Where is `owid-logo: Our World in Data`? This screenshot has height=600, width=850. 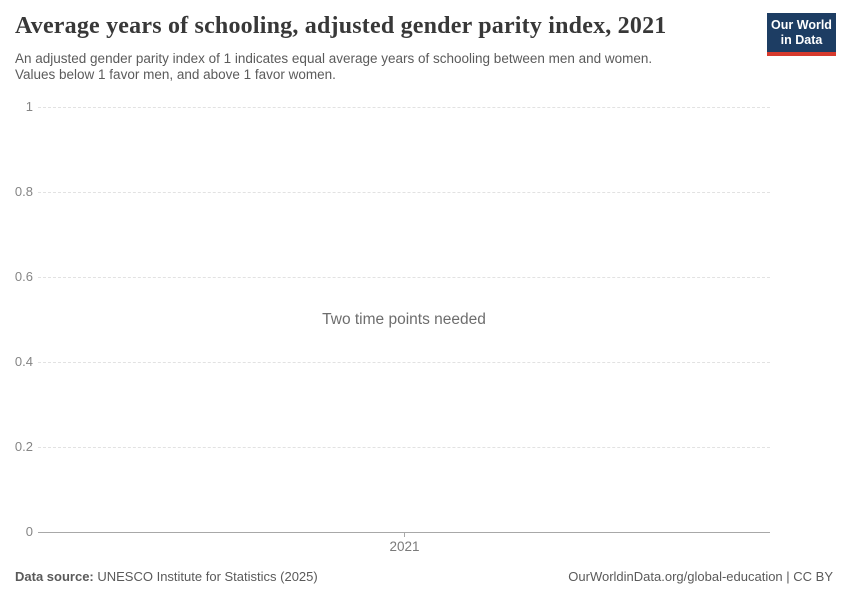
owid-logo: Our World in Data is located at coordinates (801, 34).